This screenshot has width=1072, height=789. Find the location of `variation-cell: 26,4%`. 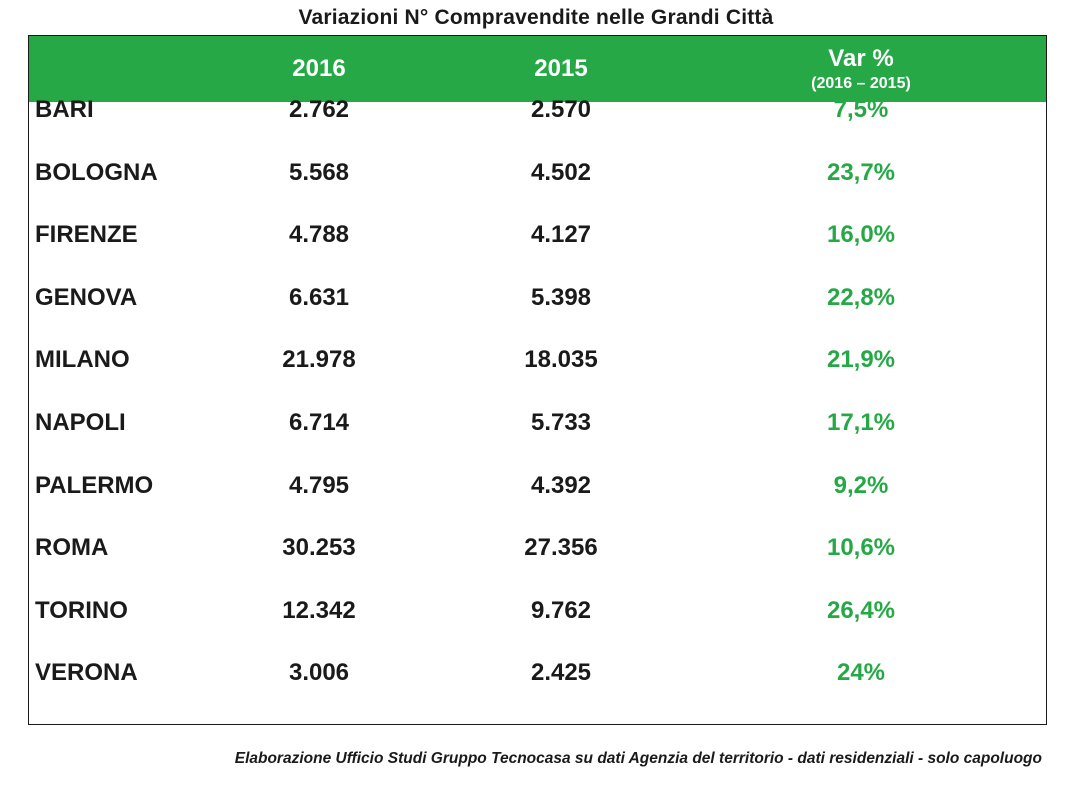

variation-cell: 26,4% is located at coordinates (861, 610).